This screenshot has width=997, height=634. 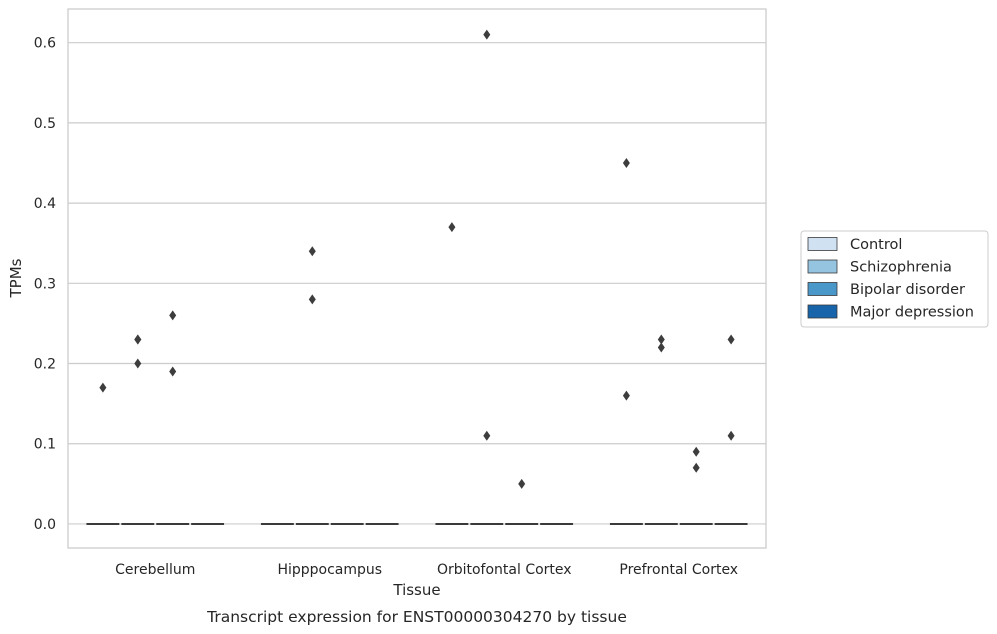 I want to click on x-tick-label: Hipppocampus, so click(x=329, y=570).